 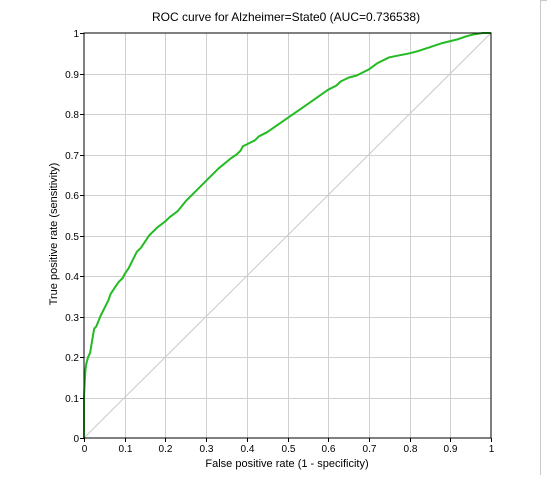 What do you see at coordinates (411, 449) in the screenshot?
I see `x-tick-label: 0.8` at bounding box center [411, 449].